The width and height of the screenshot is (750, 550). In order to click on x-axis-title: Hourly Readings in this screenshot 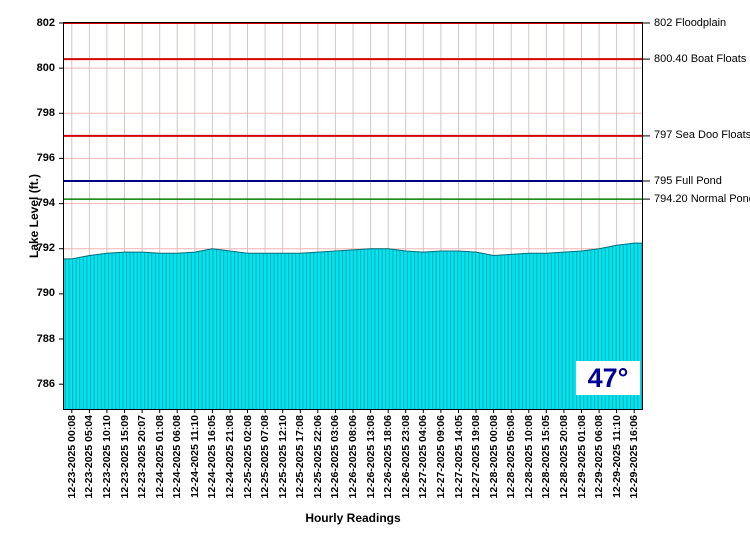, I will do `click(353, 518)`.